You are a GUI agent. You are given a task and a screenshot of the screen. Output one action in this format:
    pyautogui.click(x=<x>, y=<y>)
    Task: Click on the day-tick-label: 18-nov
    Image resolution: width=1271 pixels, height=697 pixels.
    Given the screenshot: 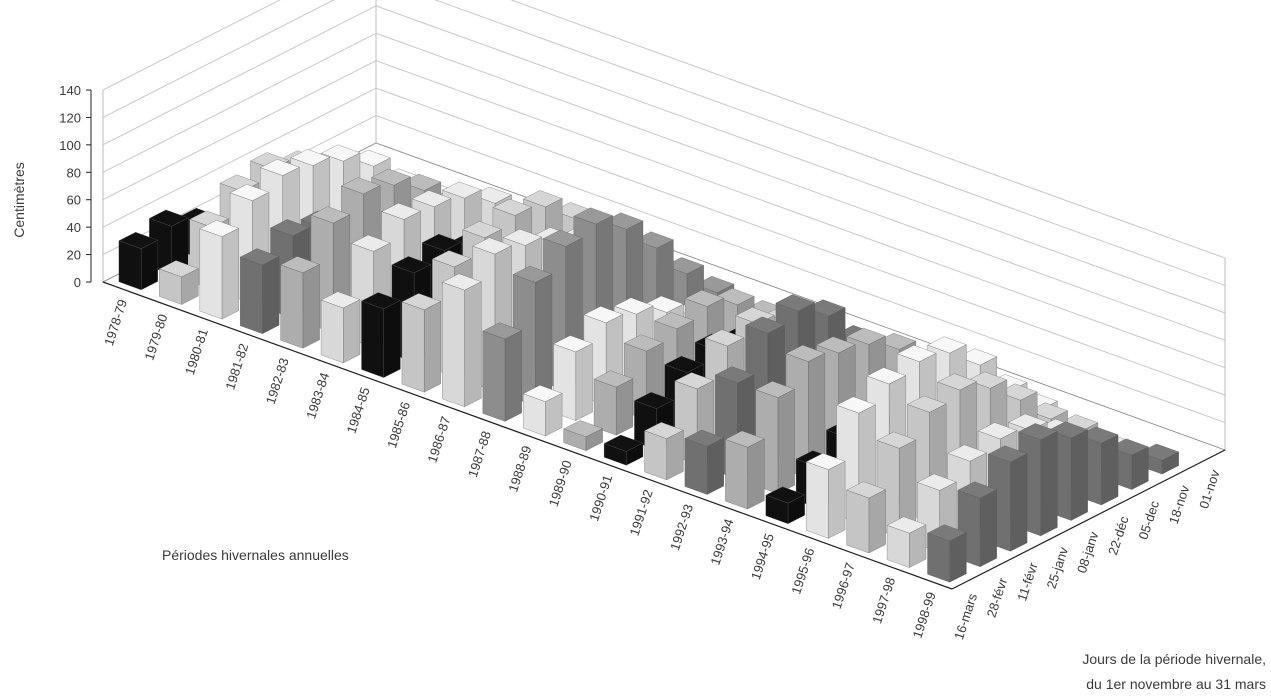 What is the action you would take?
    pyautogui.click(x=1179, y=504)
    